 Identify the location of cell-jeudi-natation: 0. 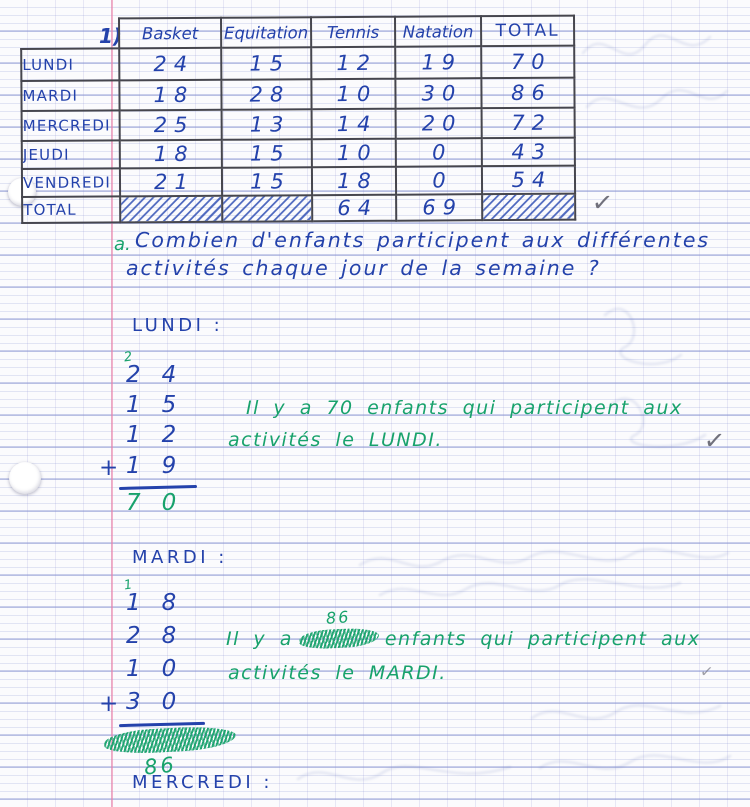
(438, 152).